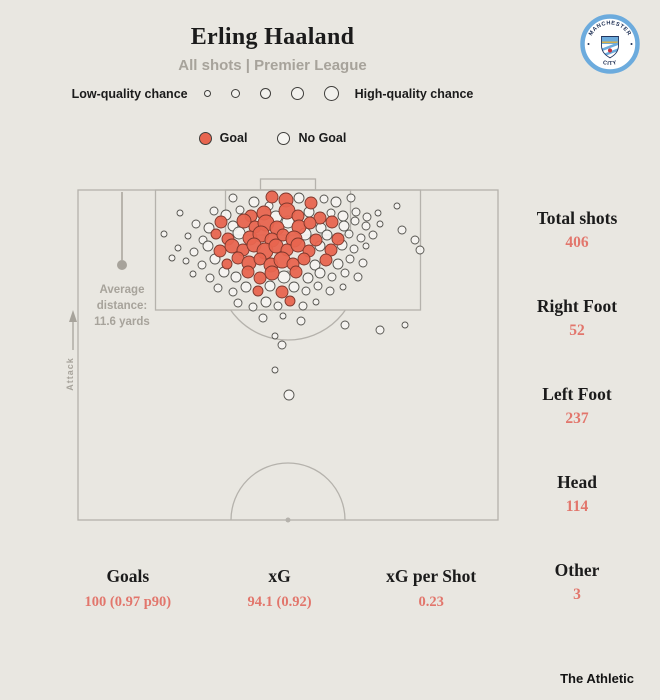 This screenshot has height=700, width=660. Describe the element at coordinates (128, 588) in the screenshot. I see `stat-goals: Goals 100 (0.97 p90)` at that location.